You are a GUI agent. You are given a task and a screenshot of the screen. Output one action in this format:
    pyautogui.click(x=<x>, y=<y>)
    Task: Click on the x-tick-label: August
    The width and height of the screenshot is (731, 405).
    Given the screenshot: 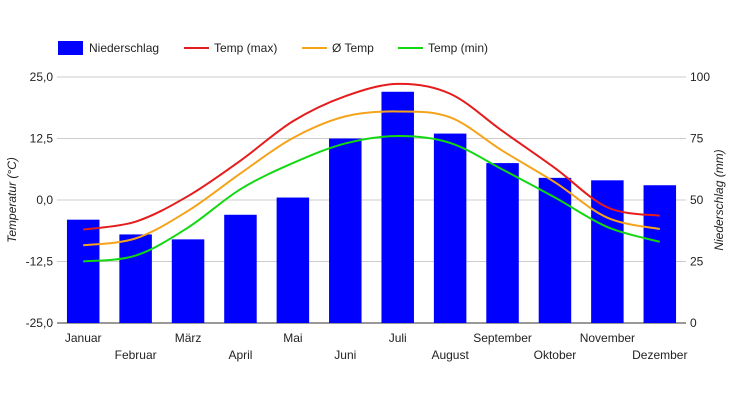 What is the action you would take?
    pyautogui.click(x=450, y=355)
    